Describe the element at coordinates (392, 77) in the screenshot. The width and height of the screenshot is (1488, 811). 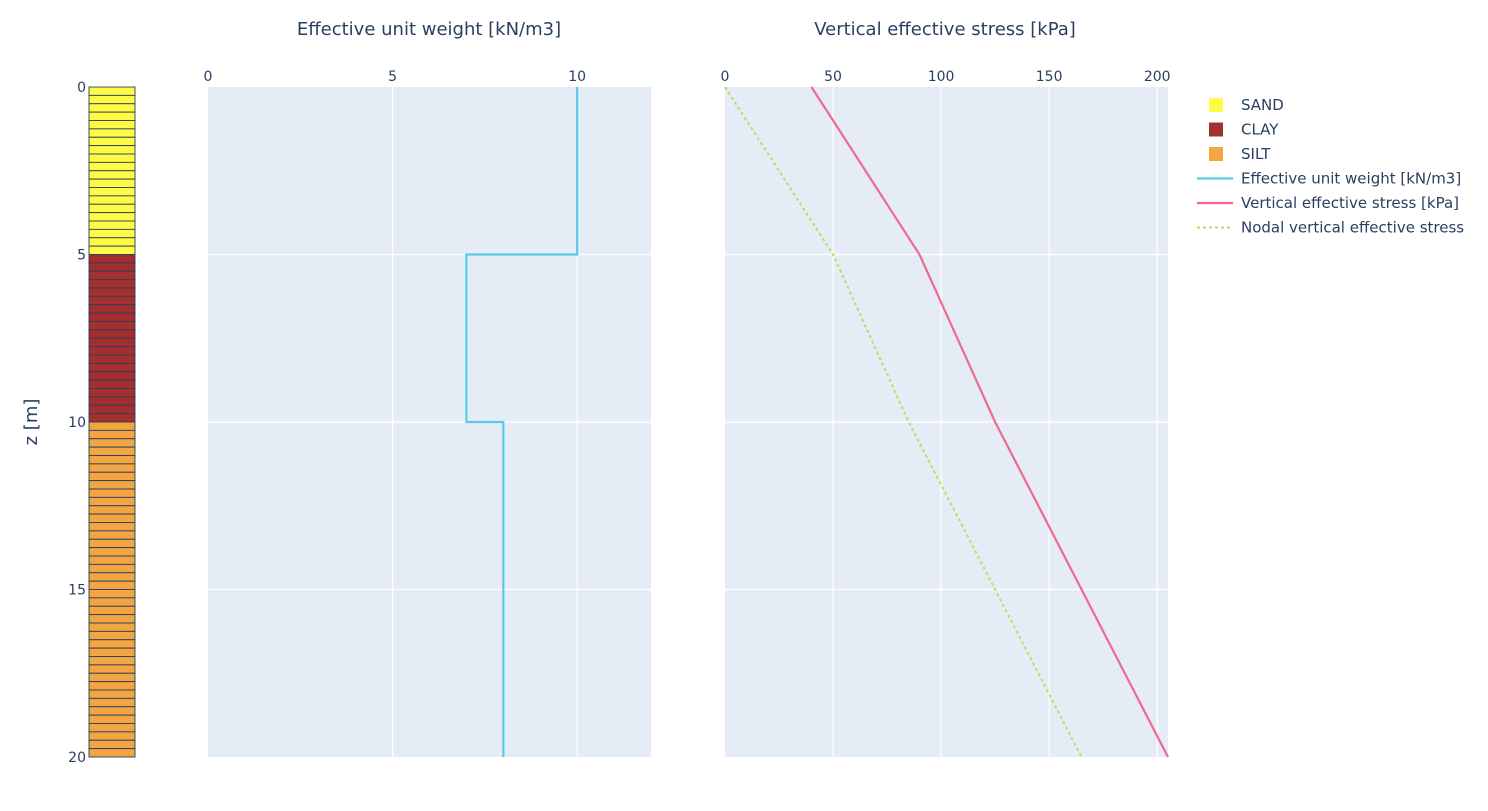
I see `weight-x-tick-label: 5` at that location.